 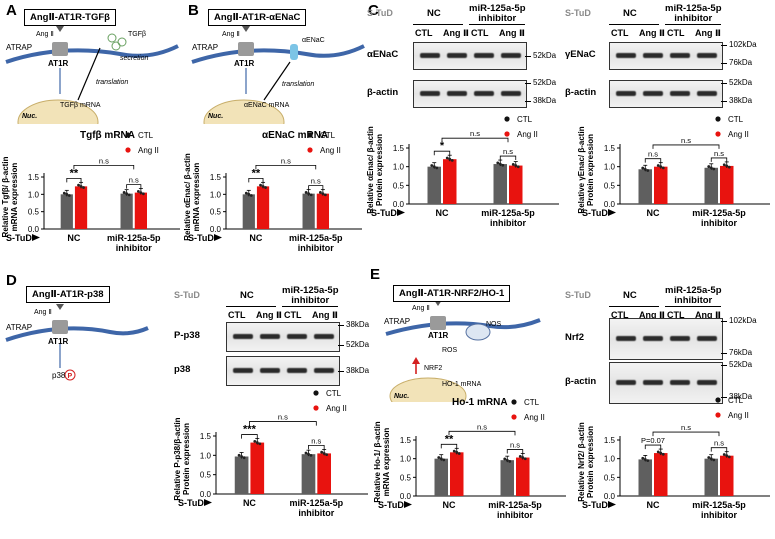 What do you see at coordinates (70, 17) in the screenshot?
I see `title-box-a: AngⅡ-AT1R-TGFβ` at bounding box center [70, 17].